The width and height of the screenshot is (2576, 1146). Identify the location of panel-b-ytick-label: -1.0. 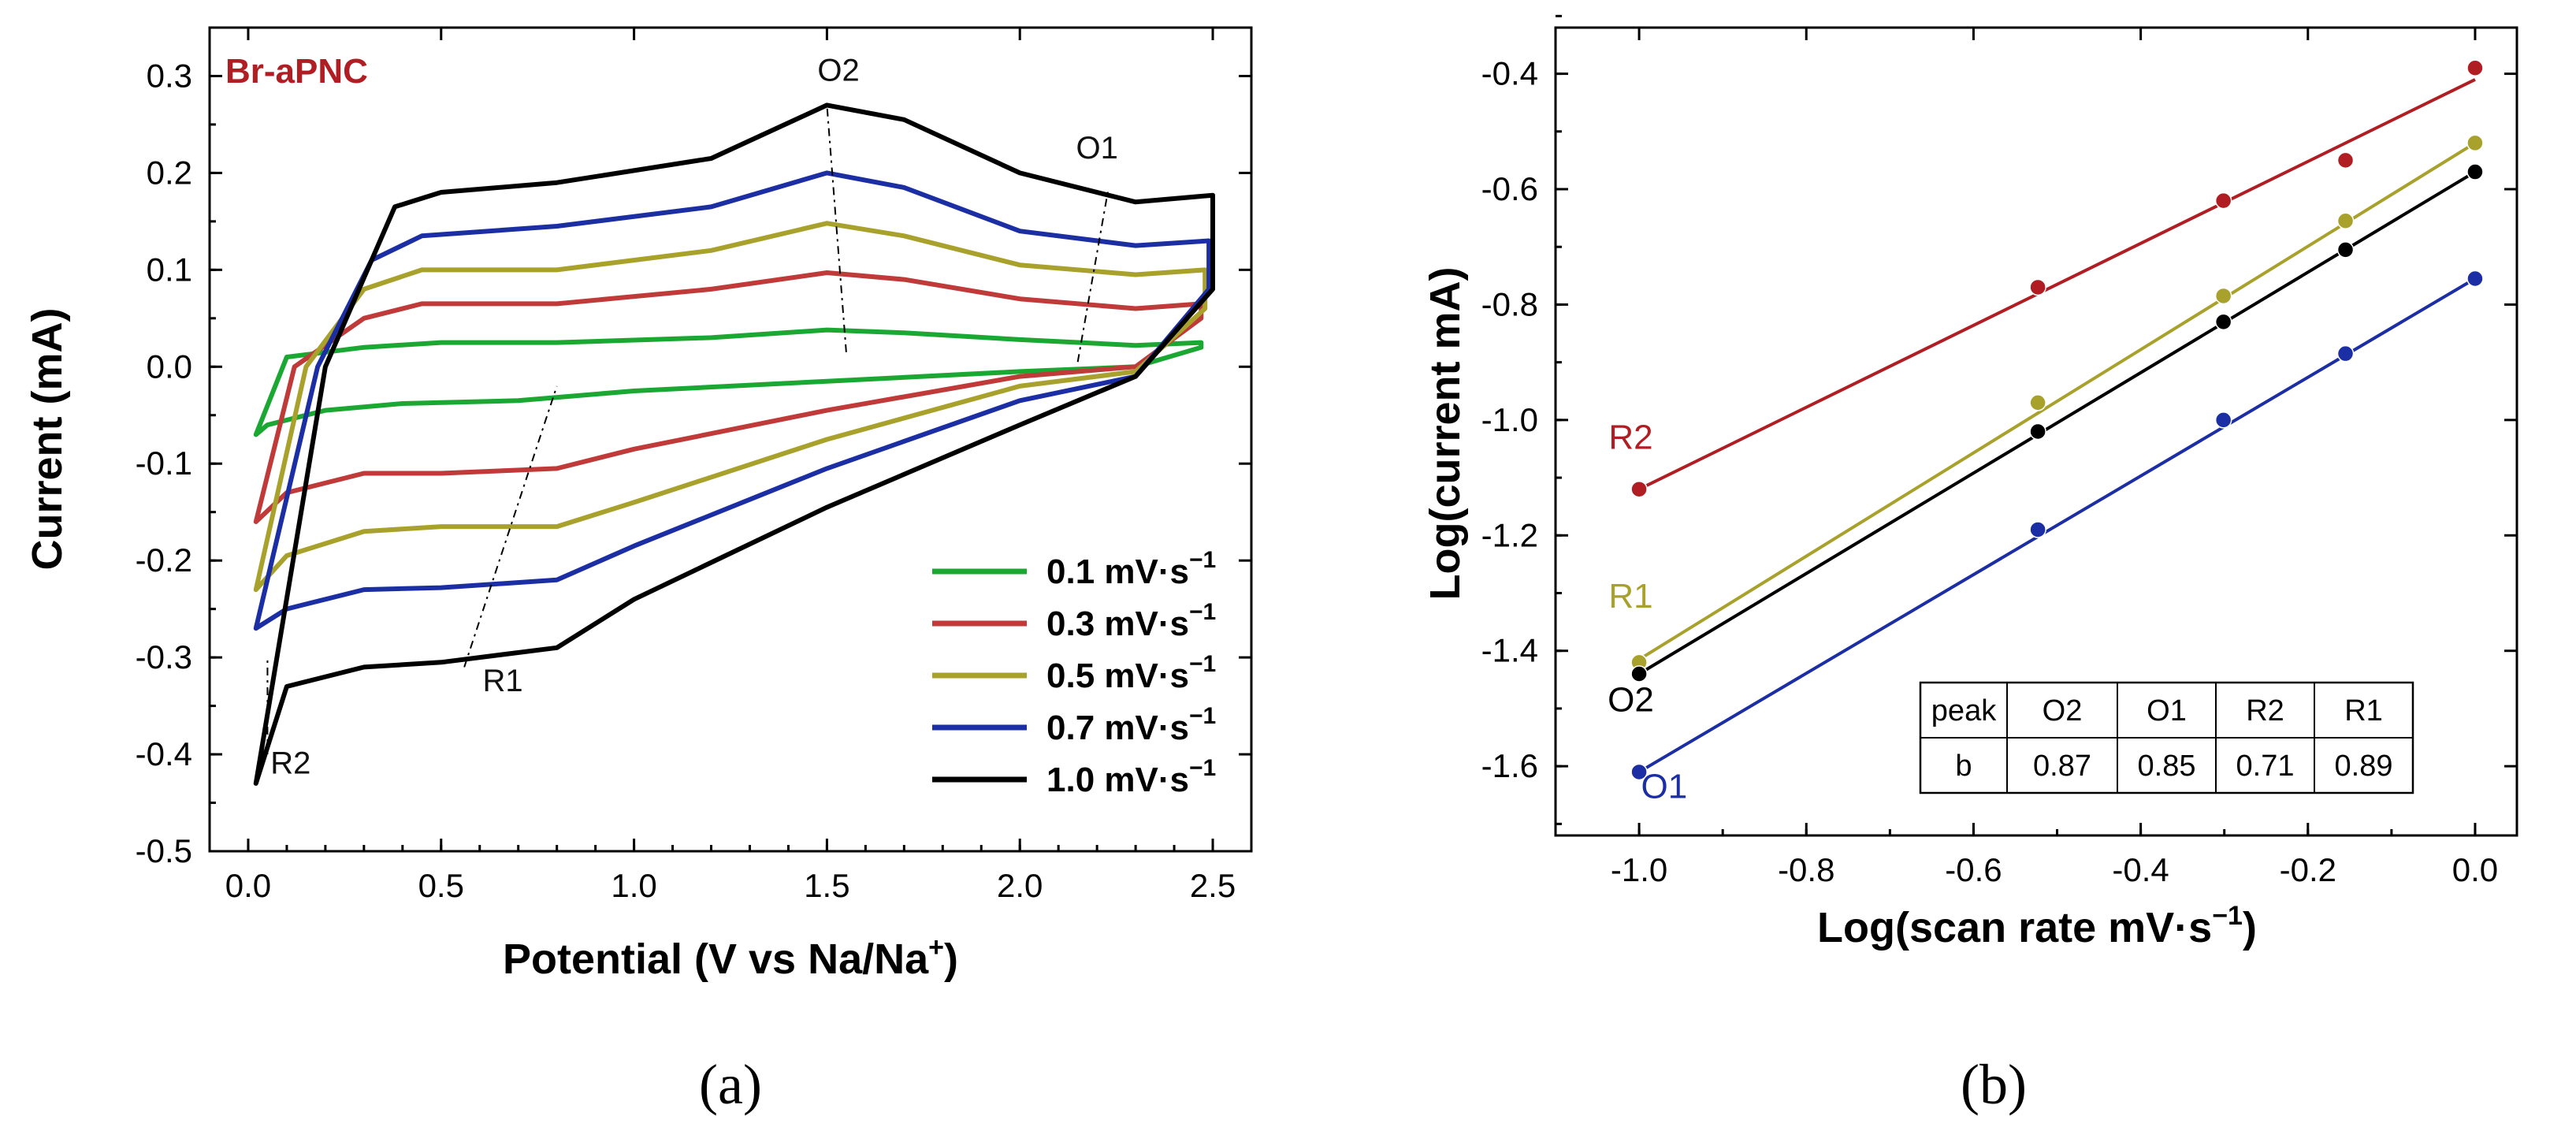
(1509, 420).